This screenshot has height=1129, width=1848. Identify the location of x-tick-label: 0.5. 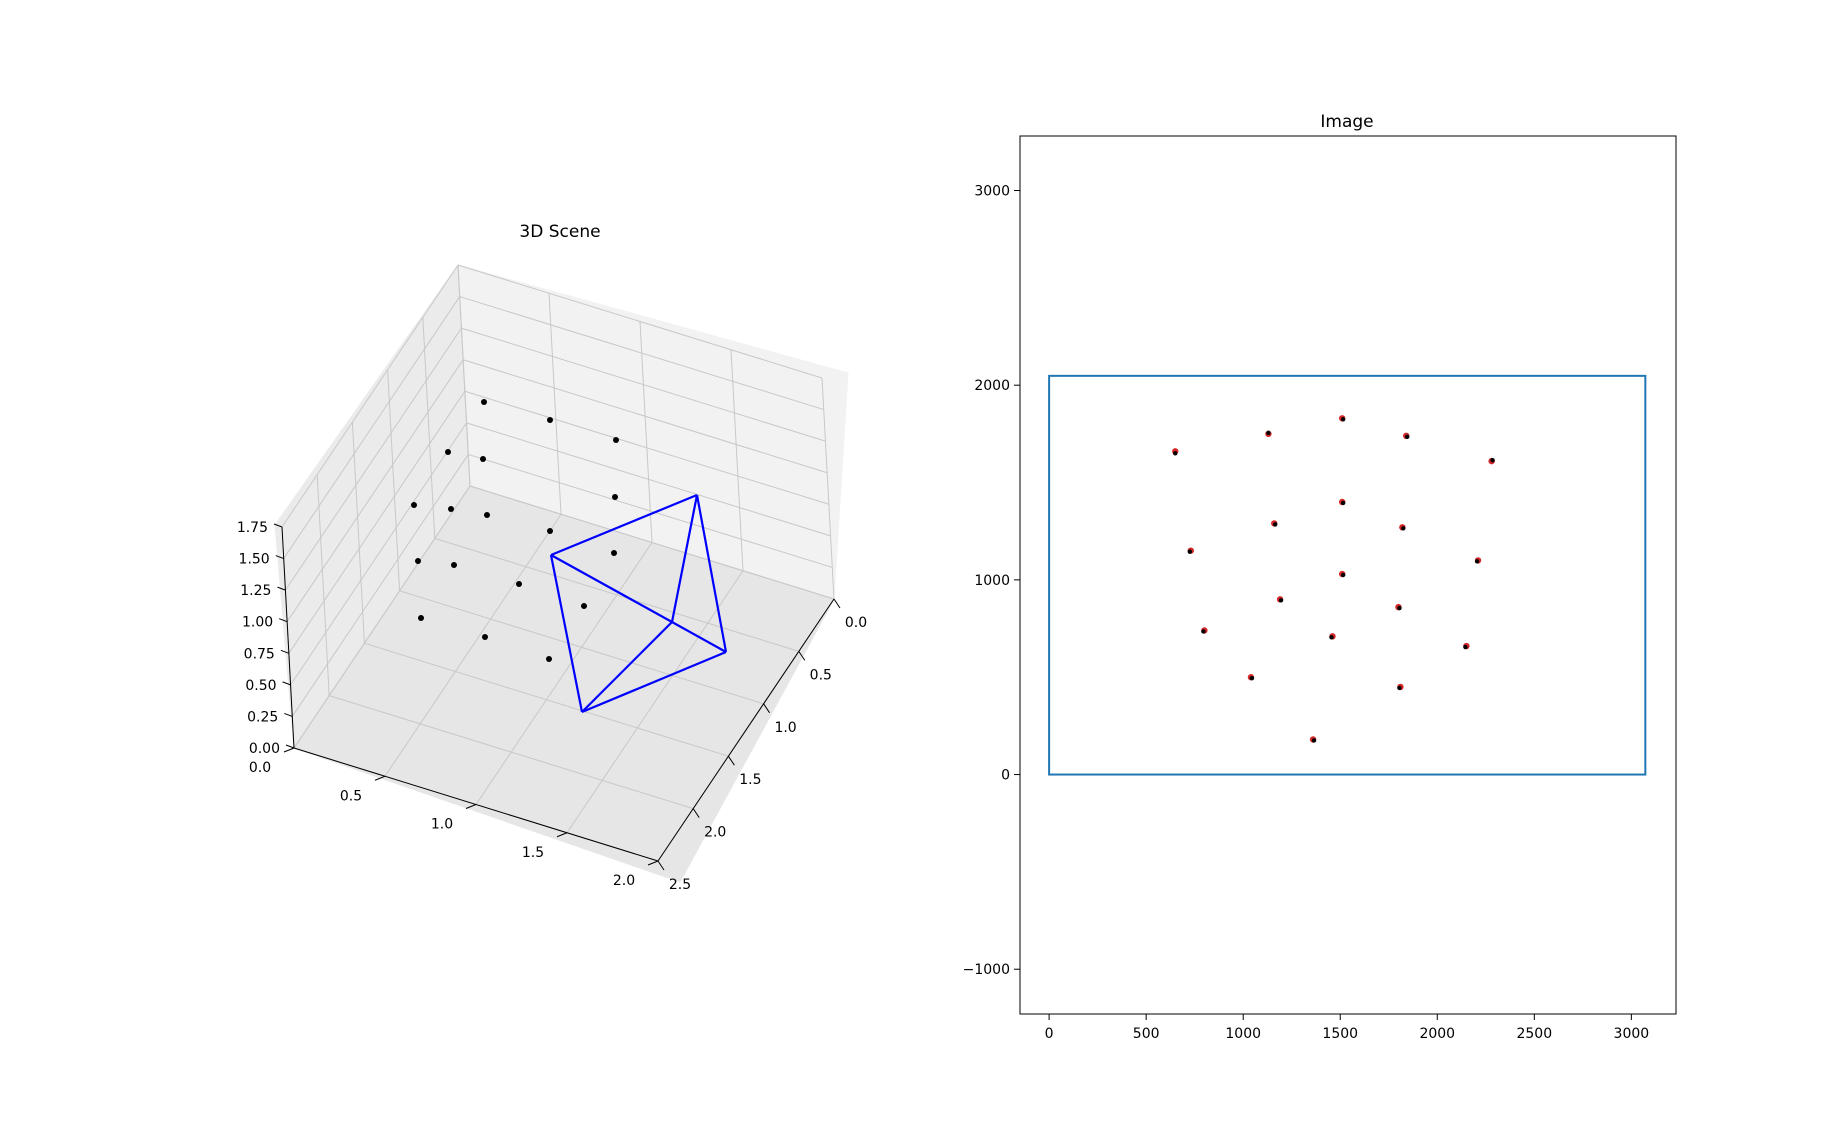
(821, 675).